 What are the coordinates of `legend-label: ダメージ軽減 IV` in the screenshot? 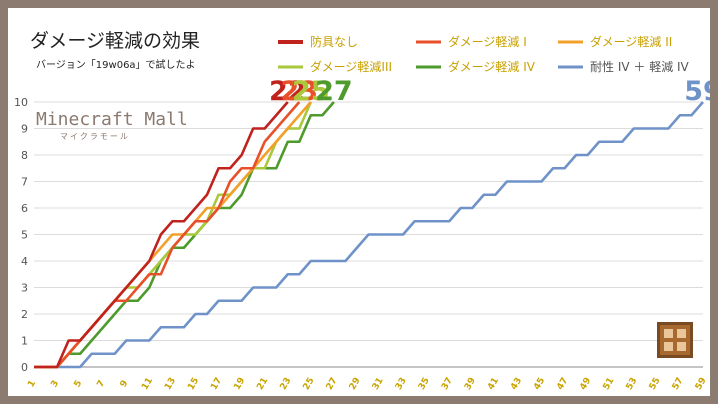 It's located at (492, 66).